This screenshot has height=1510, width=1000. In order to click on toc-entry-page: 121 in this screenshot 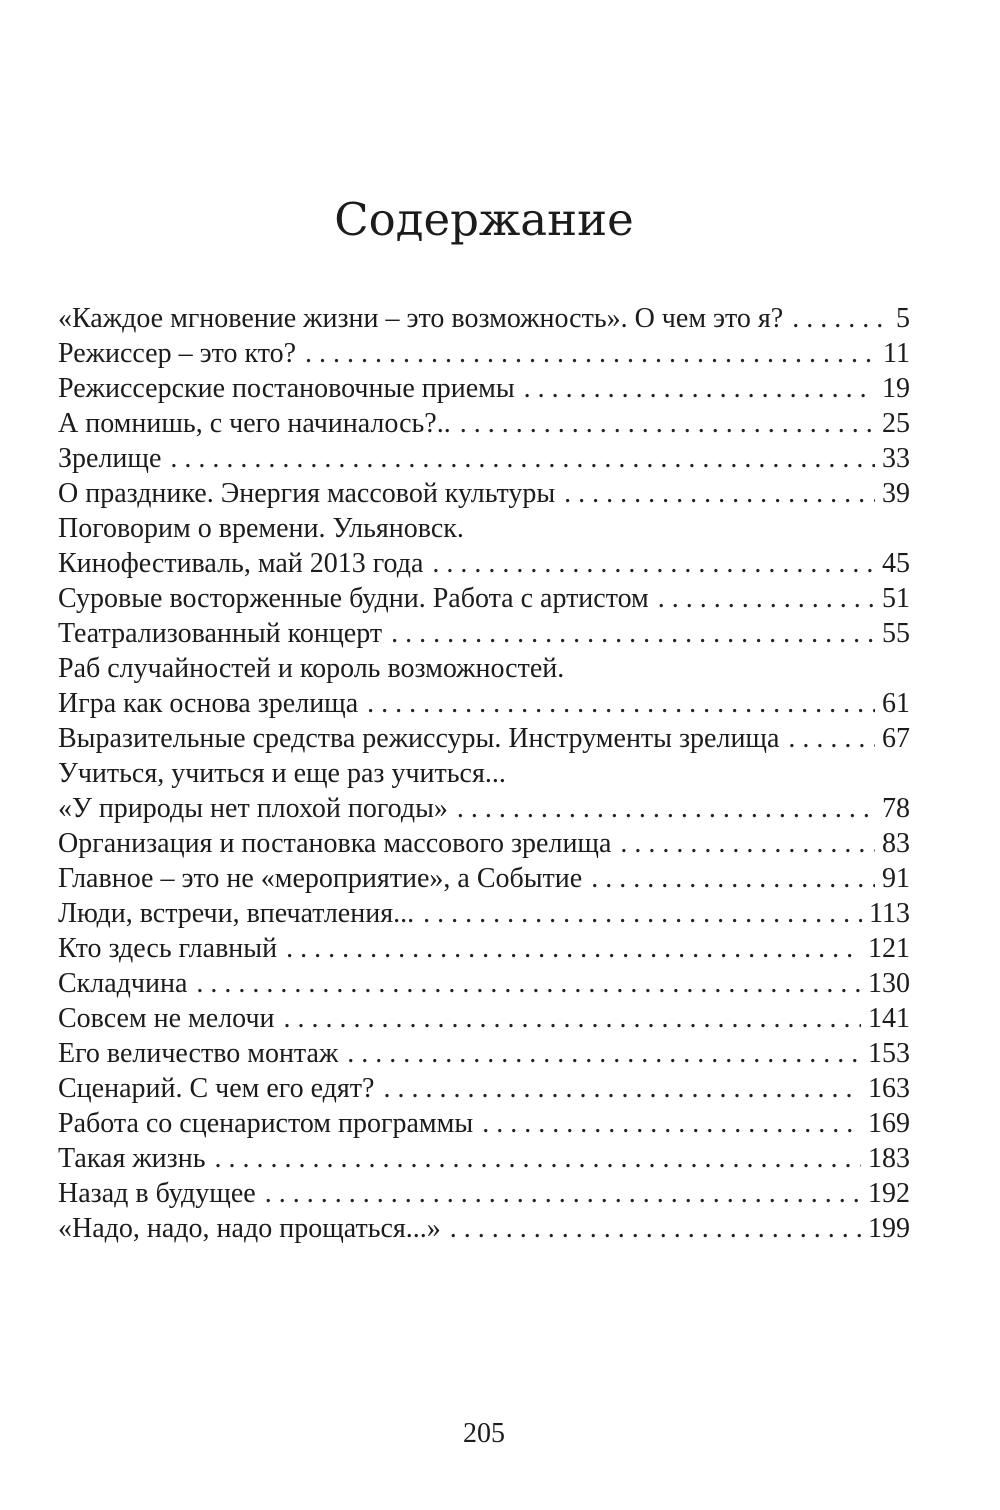, I will do `click(889, 948)`.